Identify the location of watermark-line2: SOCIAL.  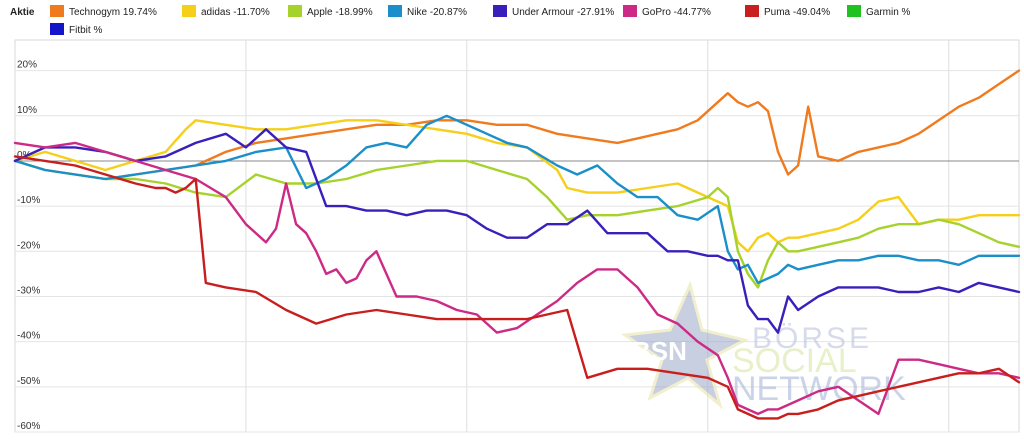
(794, 361).